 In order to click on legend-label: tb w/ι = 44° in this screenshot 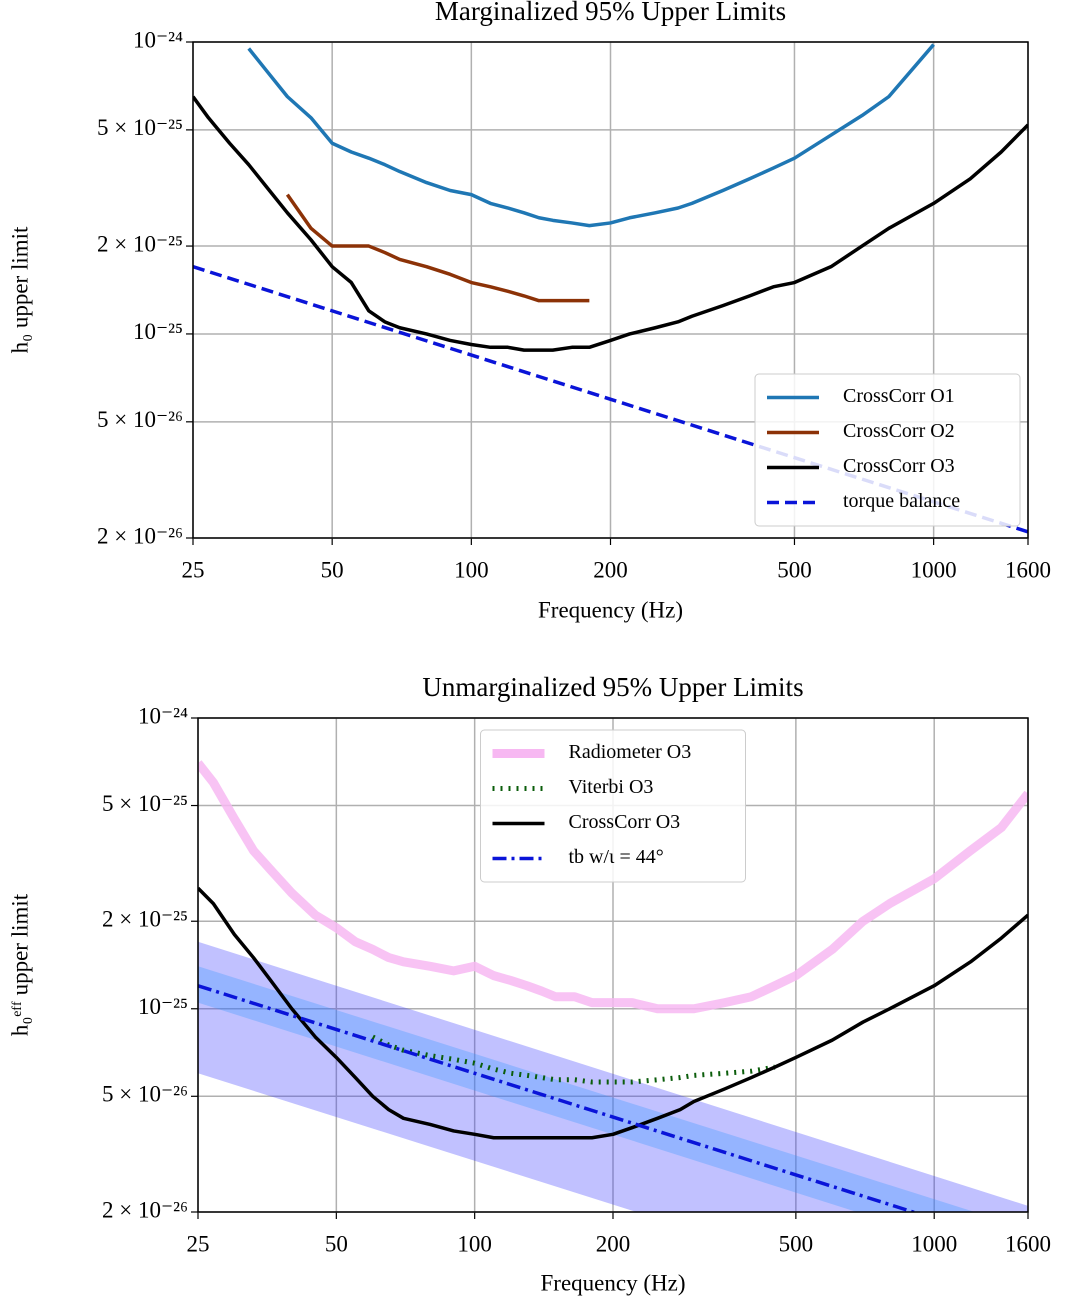, I will do `click(616, 857)`.